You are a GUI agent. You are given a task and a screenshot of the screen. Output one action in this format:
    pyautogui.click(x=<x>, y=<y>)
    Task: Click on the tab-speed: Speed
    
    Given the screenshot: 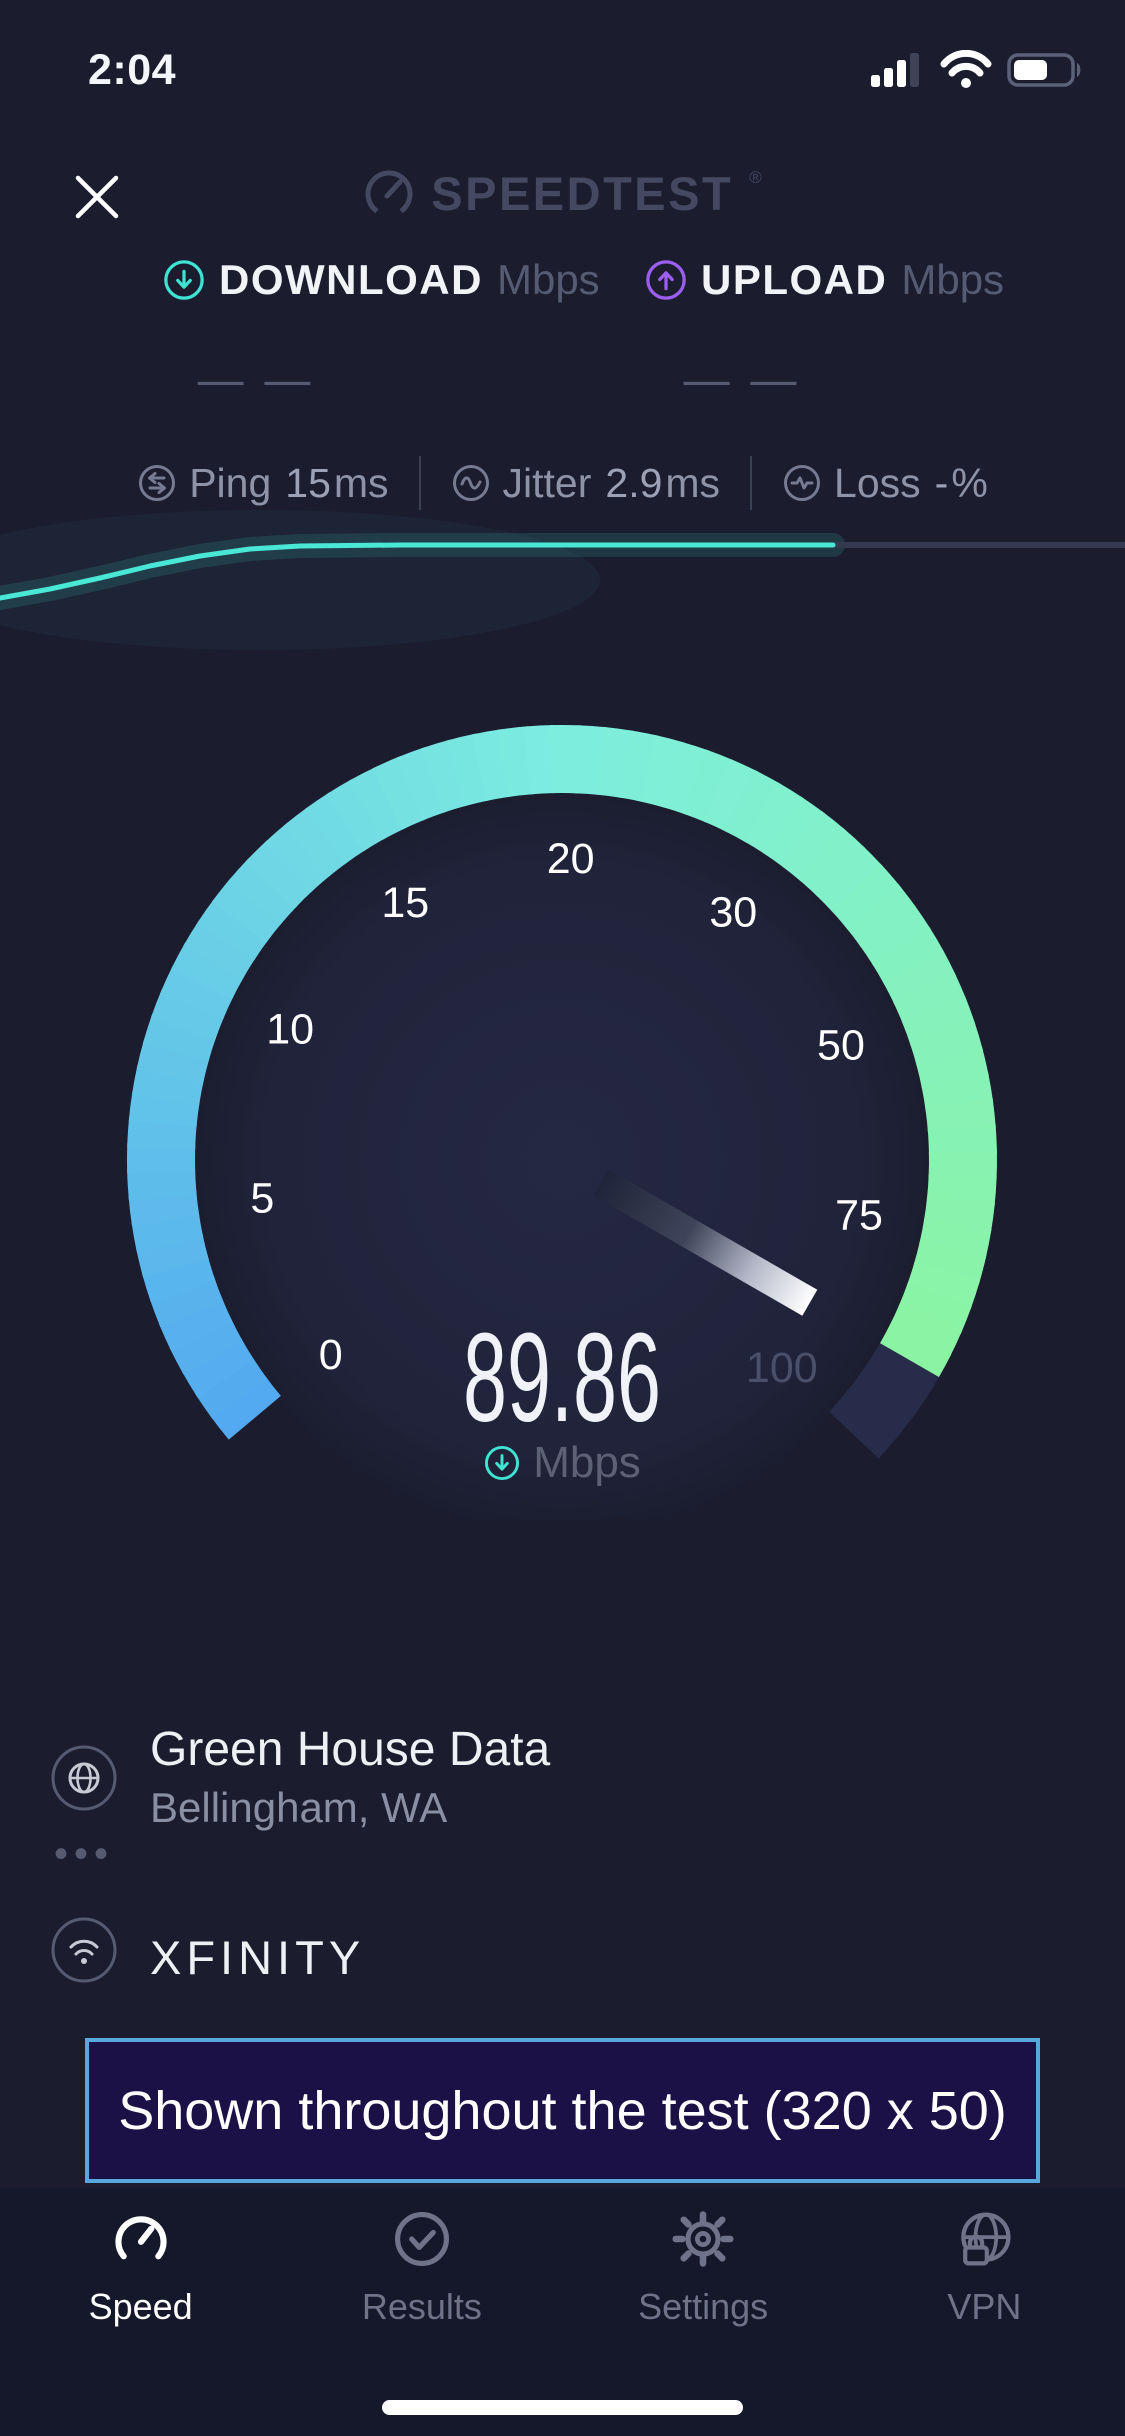 What is the action you would take?
    pyautogui.click(x=140, y=2312)
    